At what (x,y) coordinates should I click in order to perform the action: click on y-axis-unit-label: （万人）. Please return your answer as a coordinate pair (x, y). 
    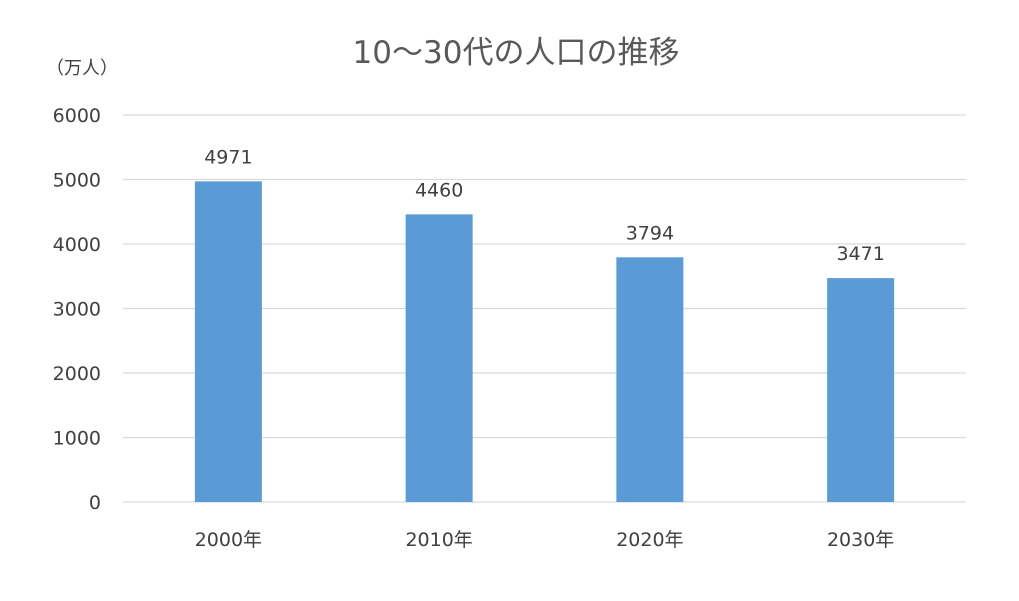
    Looking at the image, I should click on (82, 68).